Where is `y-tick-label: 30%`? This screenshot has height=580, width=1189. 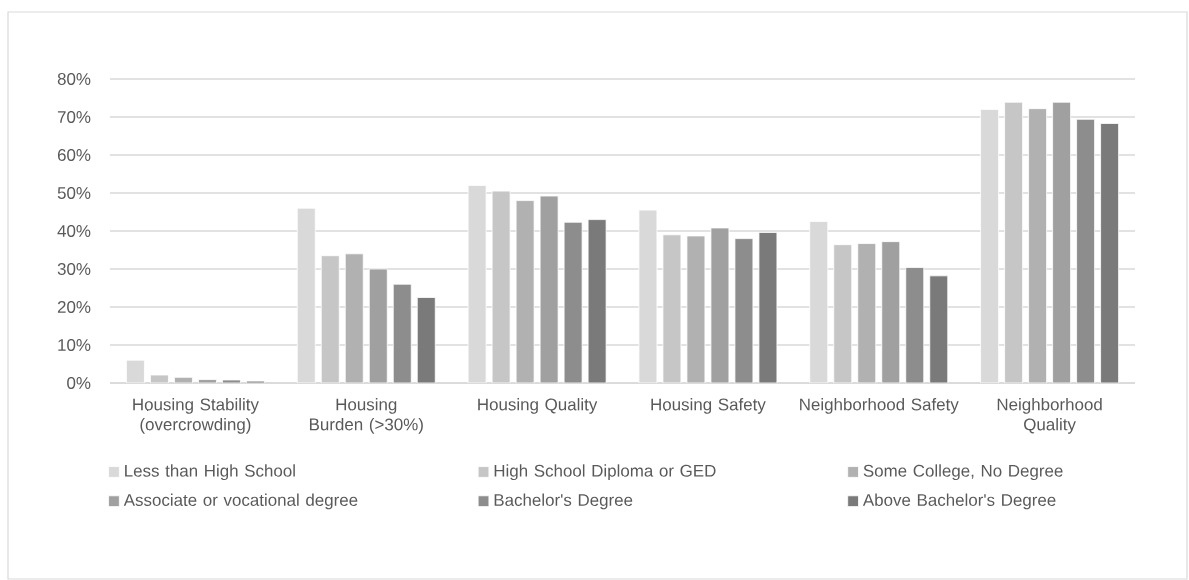
y-tick-label: 30% is located at coordinates (74, 269).